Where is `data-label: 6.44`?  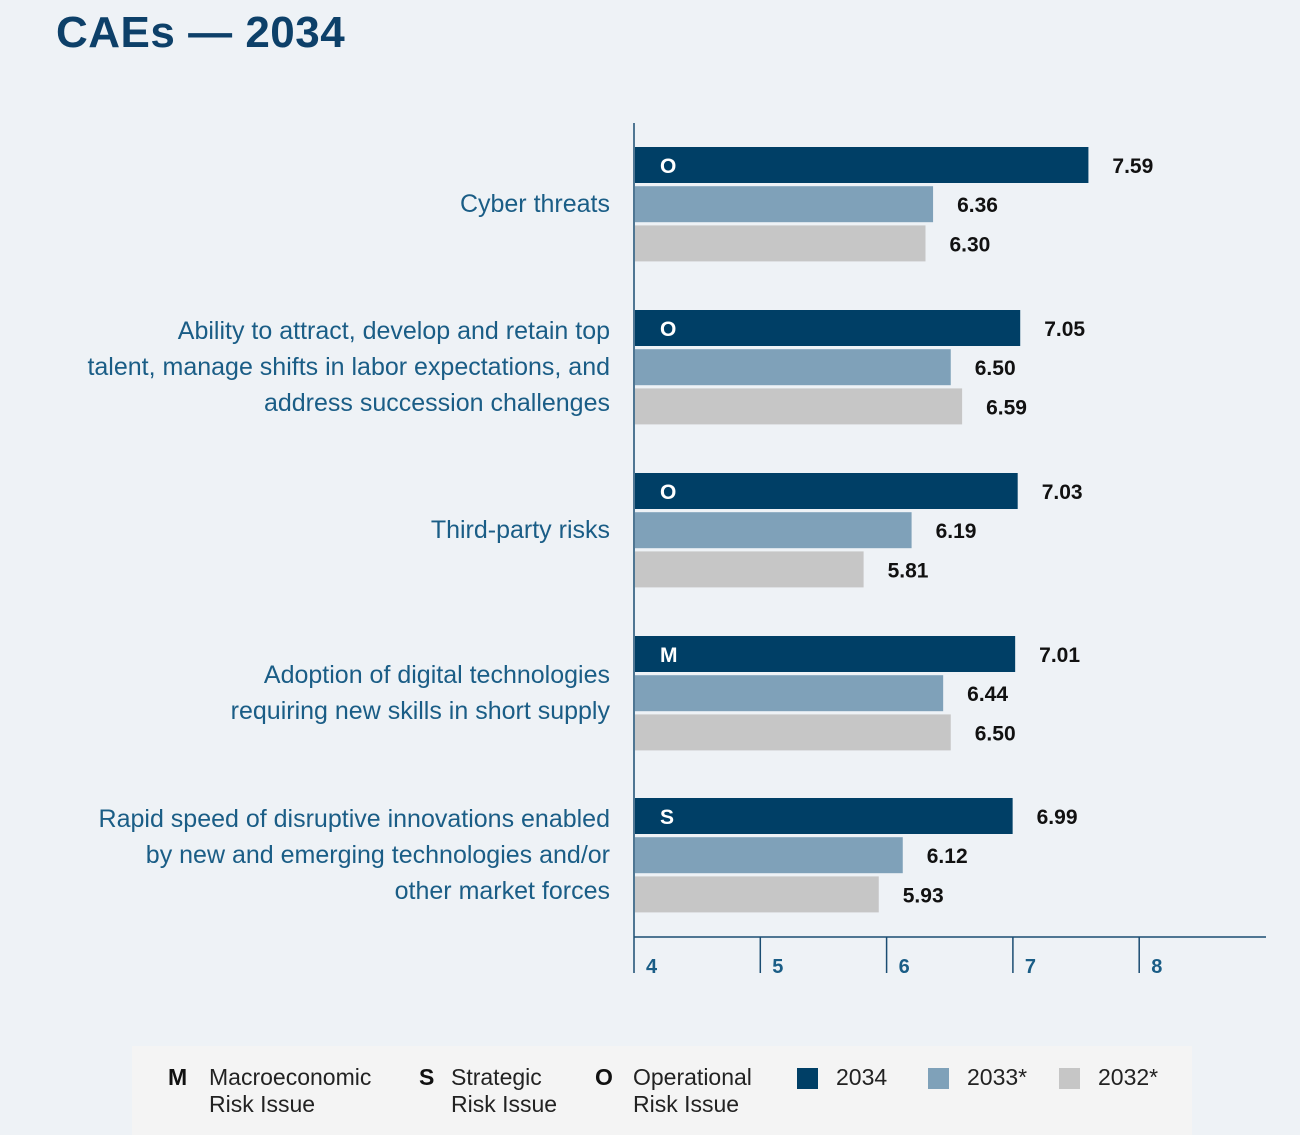 data-label: 6.44 is located at coordinates (987, 694).